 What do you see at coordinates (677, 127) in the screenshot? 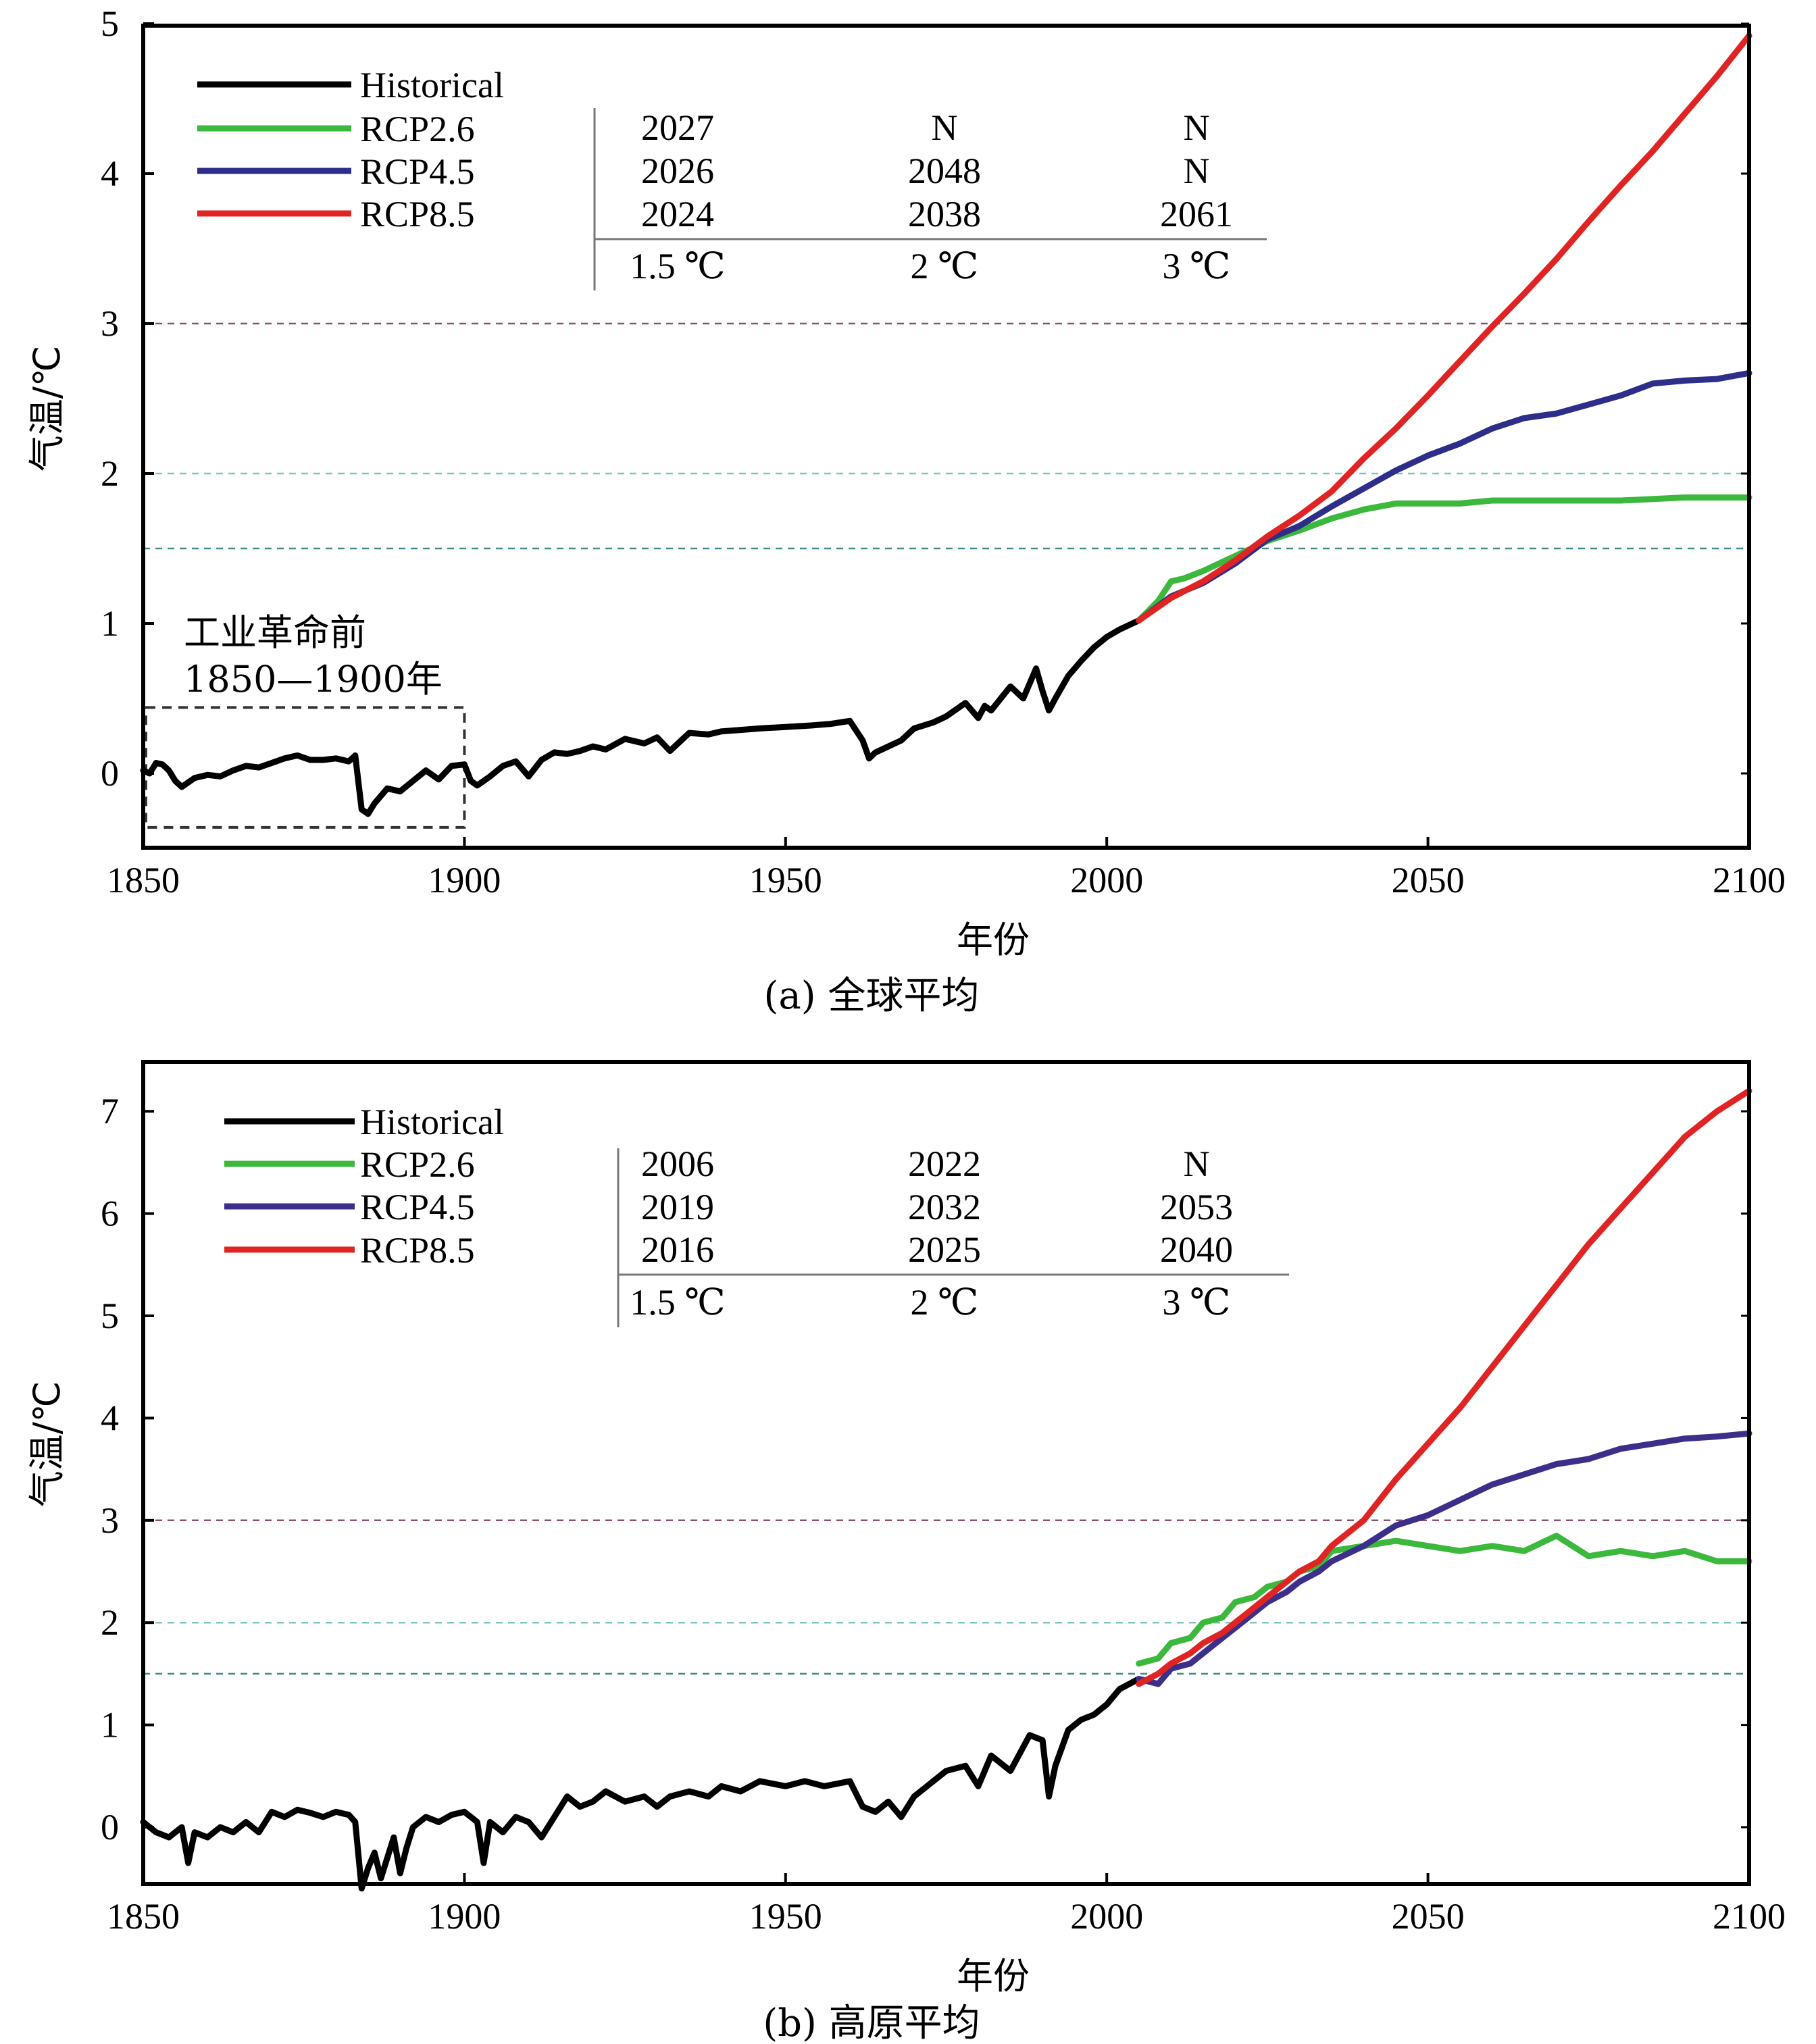
I see `table-cell: 2027` at bounding box center [677, 127].